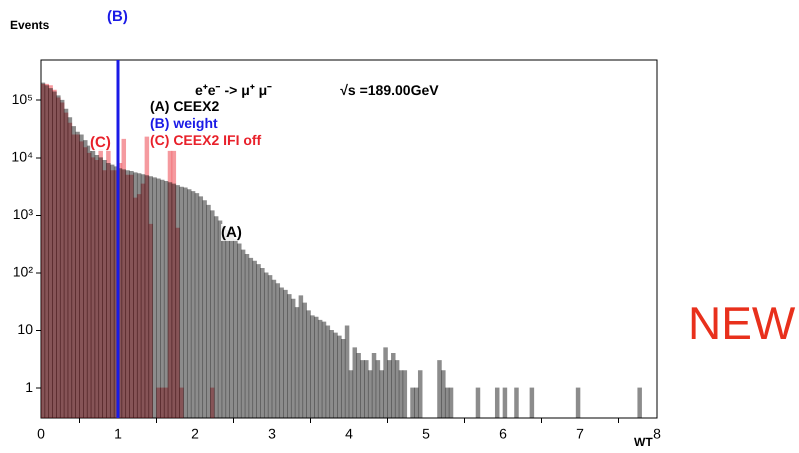 This screenshot has width=799, height=453. What do you see at coordinates (195, 433) in the screenshot?
I see `x-tick-label: 2` at bounding box center [195, 433].